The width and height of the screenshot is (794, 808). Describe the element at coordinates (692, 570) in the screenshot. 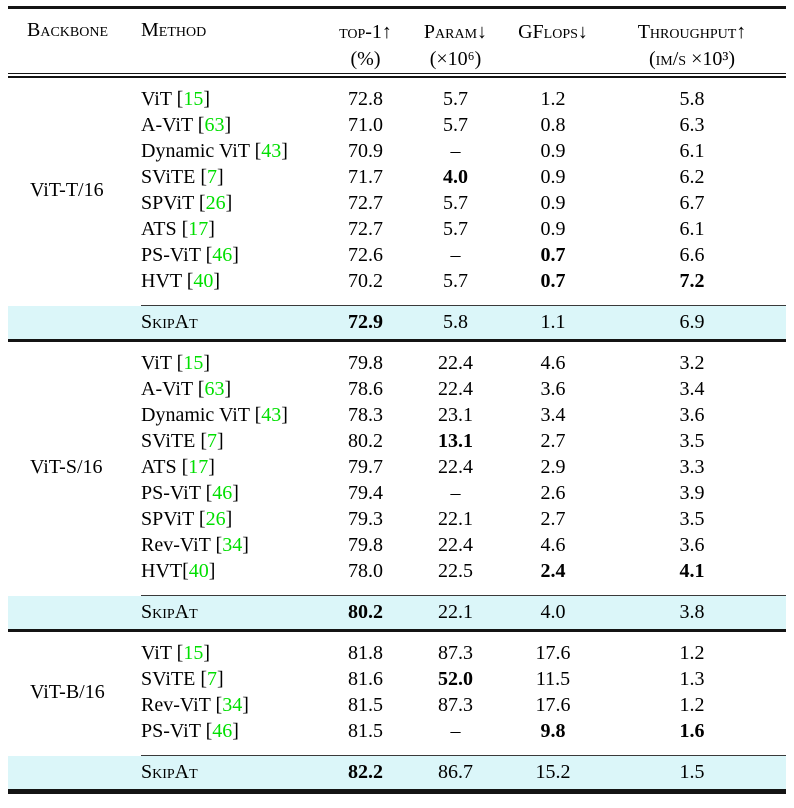

I see `throughput-cell: 4.1` at that location.